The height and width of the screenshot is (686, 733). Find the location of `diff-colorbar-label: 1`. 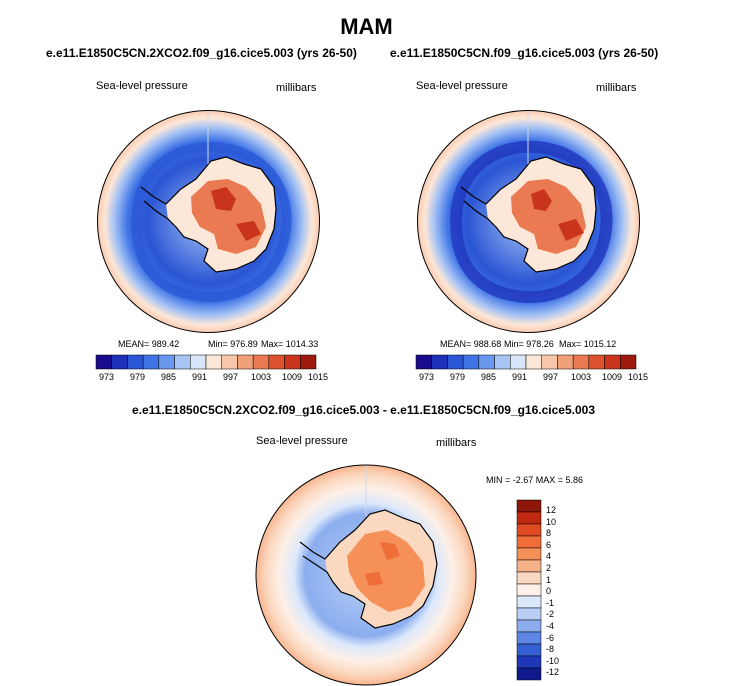

diff-colorbar-label: 1 is located at coordinates (549, 579).